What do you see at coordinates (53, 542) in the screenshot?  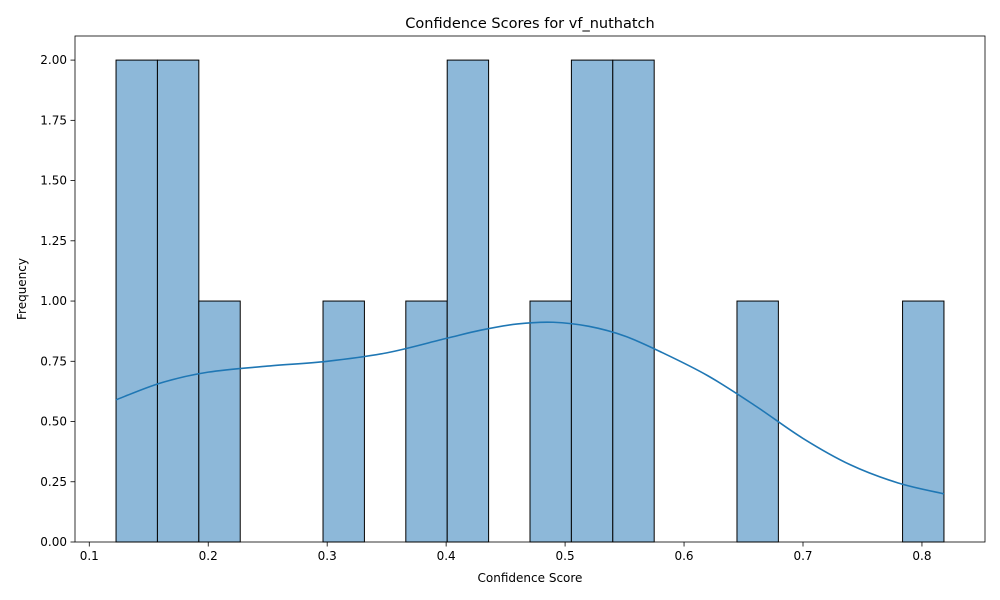 I see `y-tick-label: 0.00` at bounding box center [53, 542].